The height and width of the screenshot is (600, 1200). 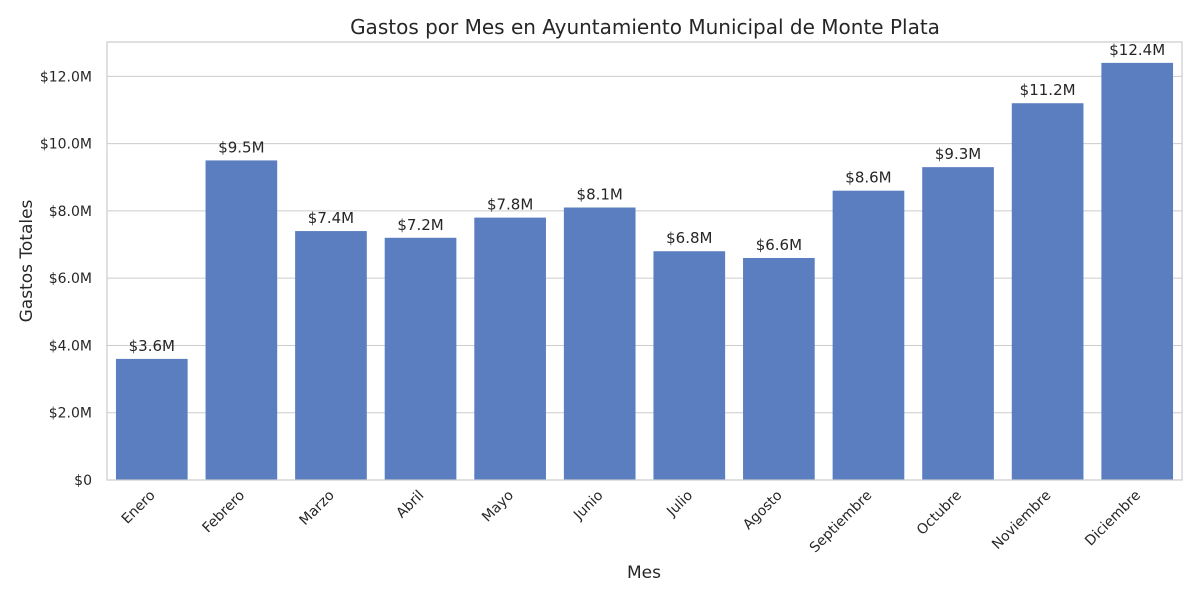 What do you see at coordinates (241, 320) in the screenshot?
I see `bar-febrero` at bounding box center [241, 320].